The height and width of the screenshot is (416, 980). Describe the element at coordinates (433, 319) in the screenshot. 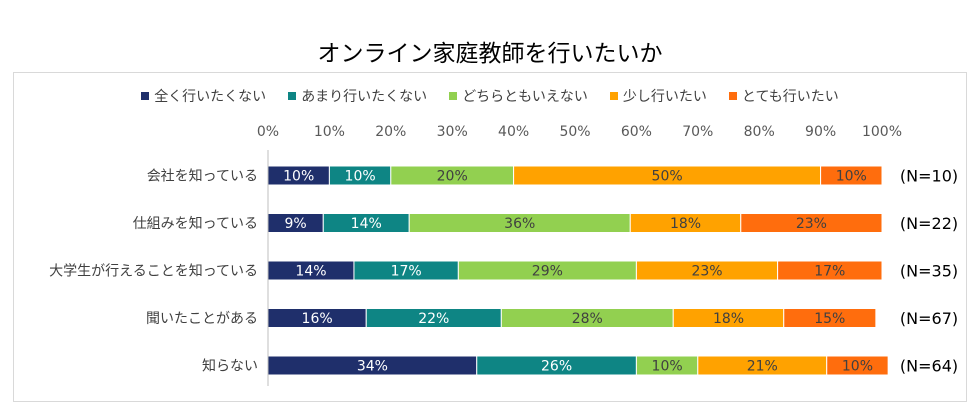

I see `data-label: 22%` at that location.